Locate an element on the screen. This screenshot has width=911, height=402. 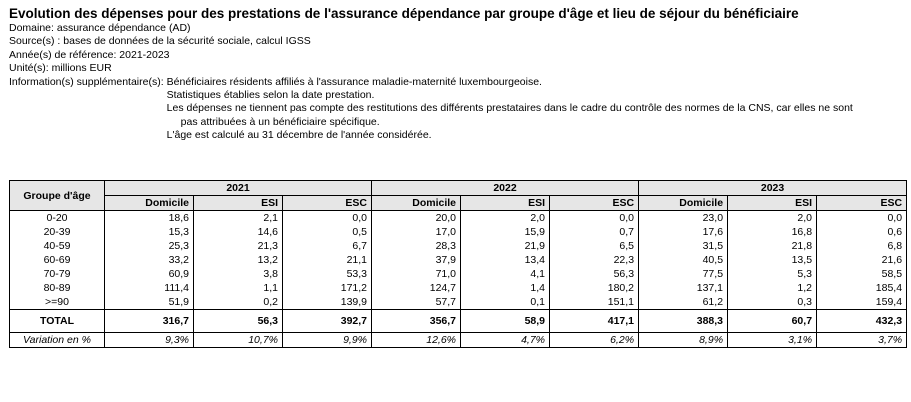
table-cell: 137,1 is located at coordinates (683, 288).